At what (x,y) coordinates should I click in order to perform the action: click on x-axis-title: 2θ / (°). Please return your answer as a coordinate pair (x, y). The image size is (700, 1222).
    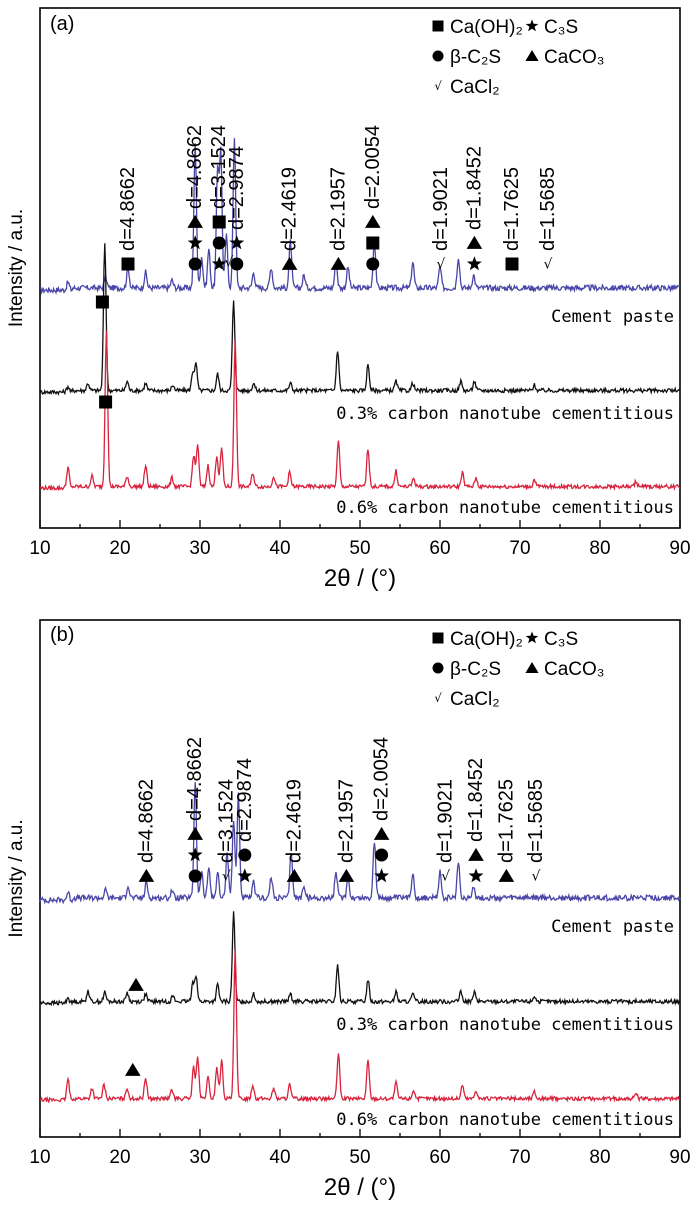
    Looking at the image, I should click on (360, 578).